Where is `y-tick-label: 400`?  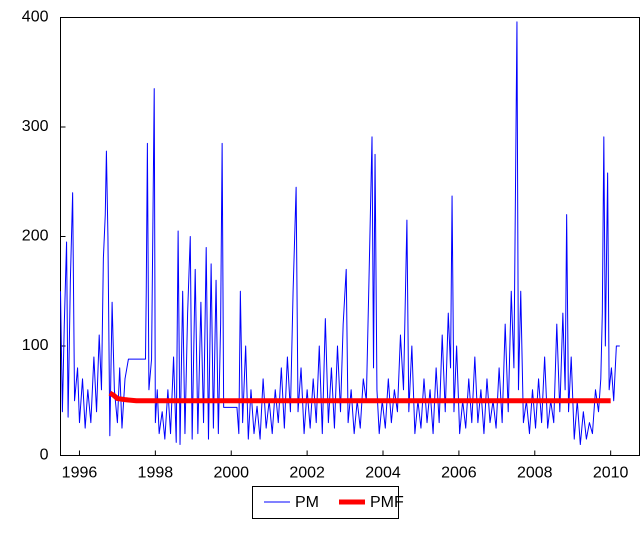 y-tick-label: 400 is located at coordinates (35, 17).